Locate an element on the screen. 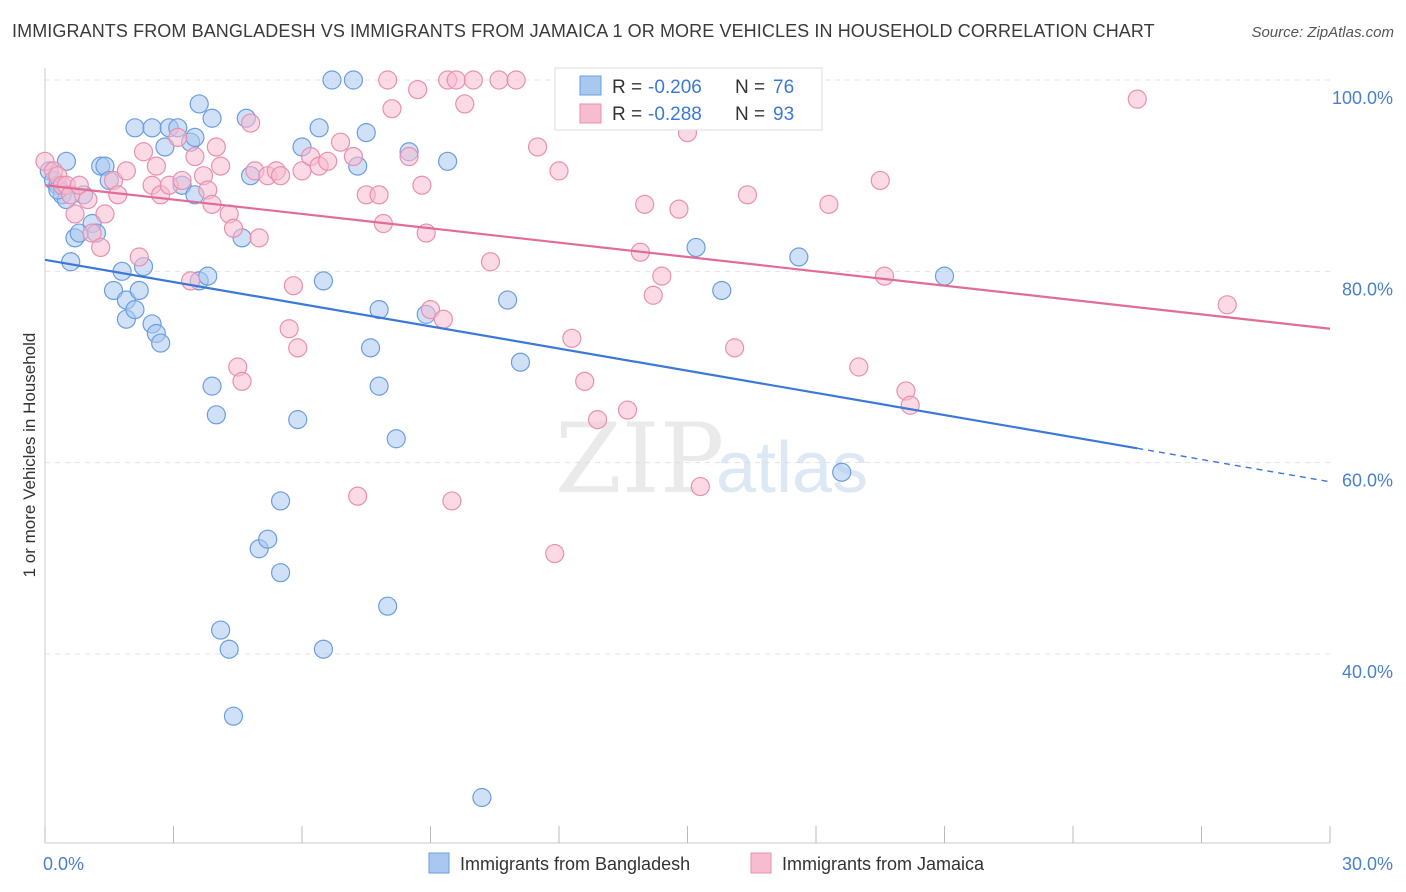 The width and height of the screenshot is (1406, 892). y-tick-labels: 100.0% 80.0% 60.0% 40.0% is located at coordinates (1362, 385).